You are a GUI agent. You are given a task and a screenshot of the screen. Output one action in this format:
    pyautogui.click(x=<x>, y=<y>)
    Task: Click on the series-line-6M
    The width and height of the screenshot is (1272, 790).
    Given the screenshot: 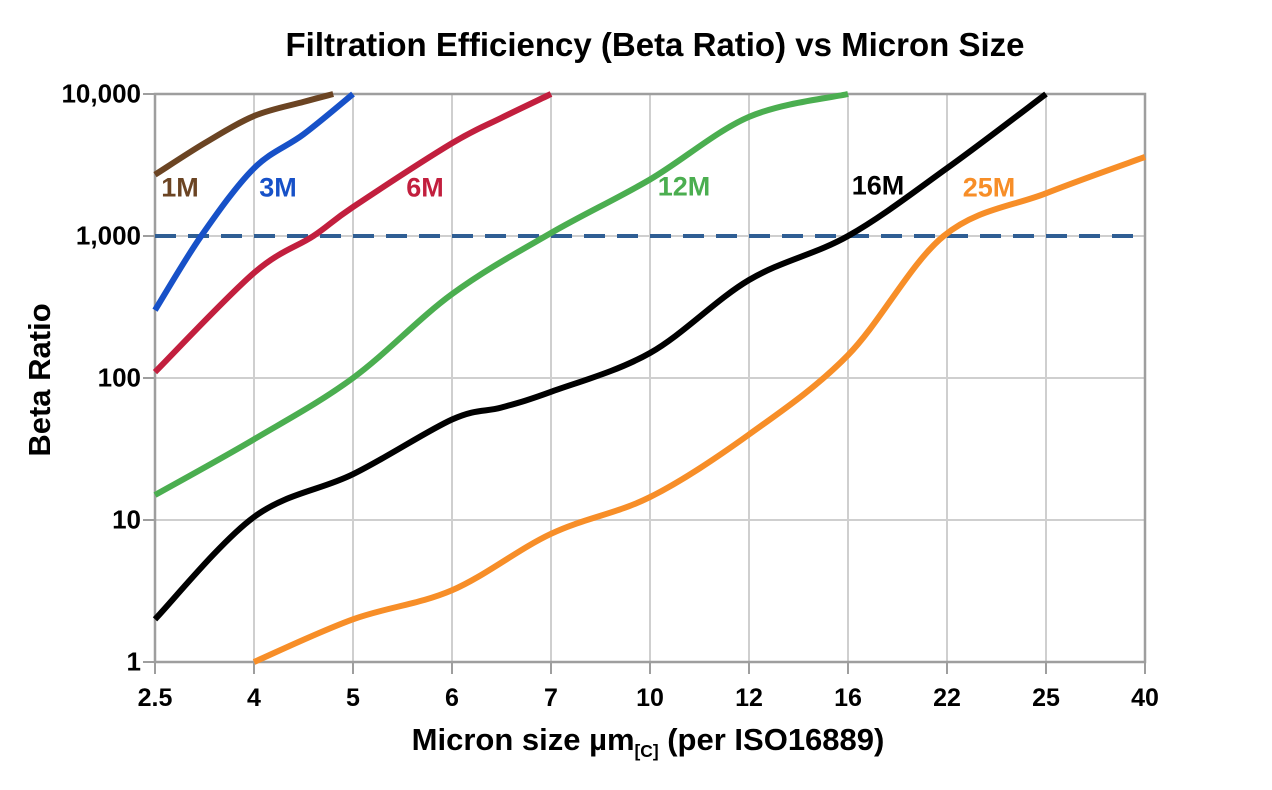 What is the action you would take?
    pyautogui.click(x=352, y=233)
    